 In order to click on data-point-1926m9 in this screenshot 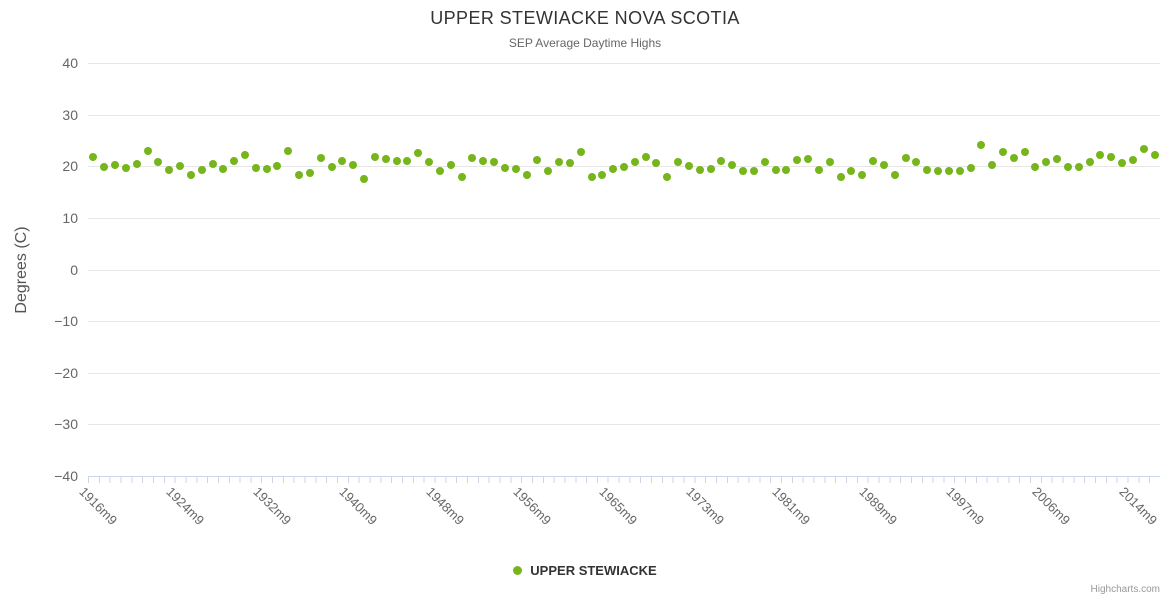, I will do `click(201, 169)`.